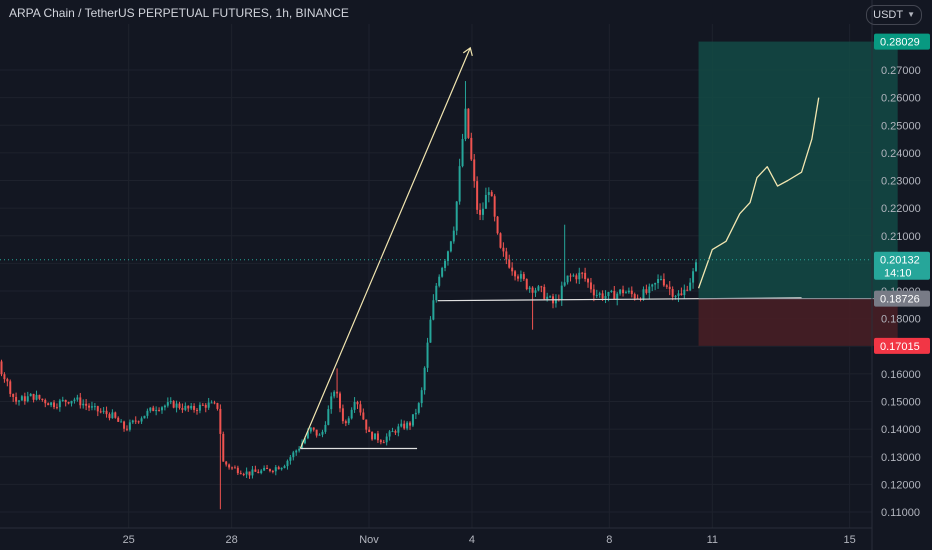 Image resolution: width=932 pixels, height=550 pixels. I want to click on y-tick-label: 0.26000, so click(901, 99).